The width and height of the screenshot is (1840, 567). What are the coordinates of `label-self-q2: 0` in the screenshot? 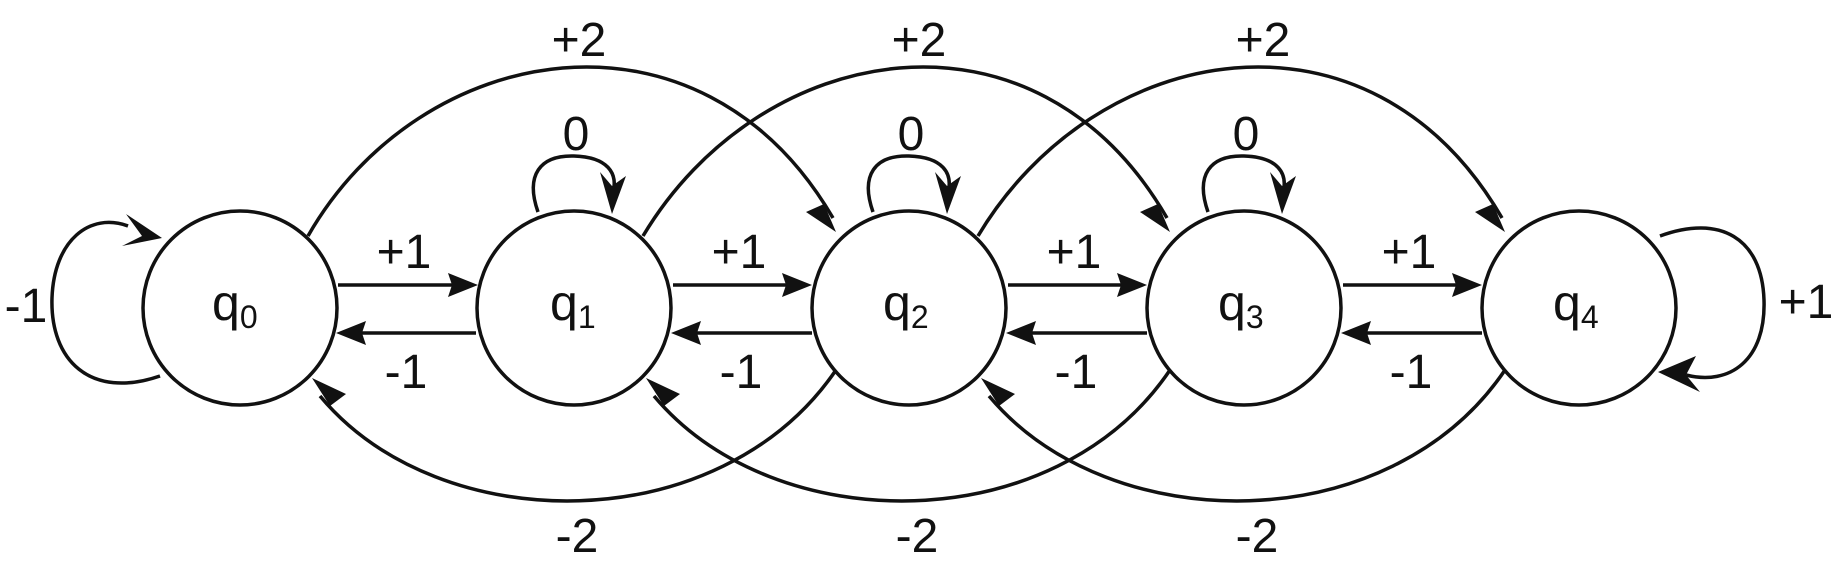 It's located at (911, 134).